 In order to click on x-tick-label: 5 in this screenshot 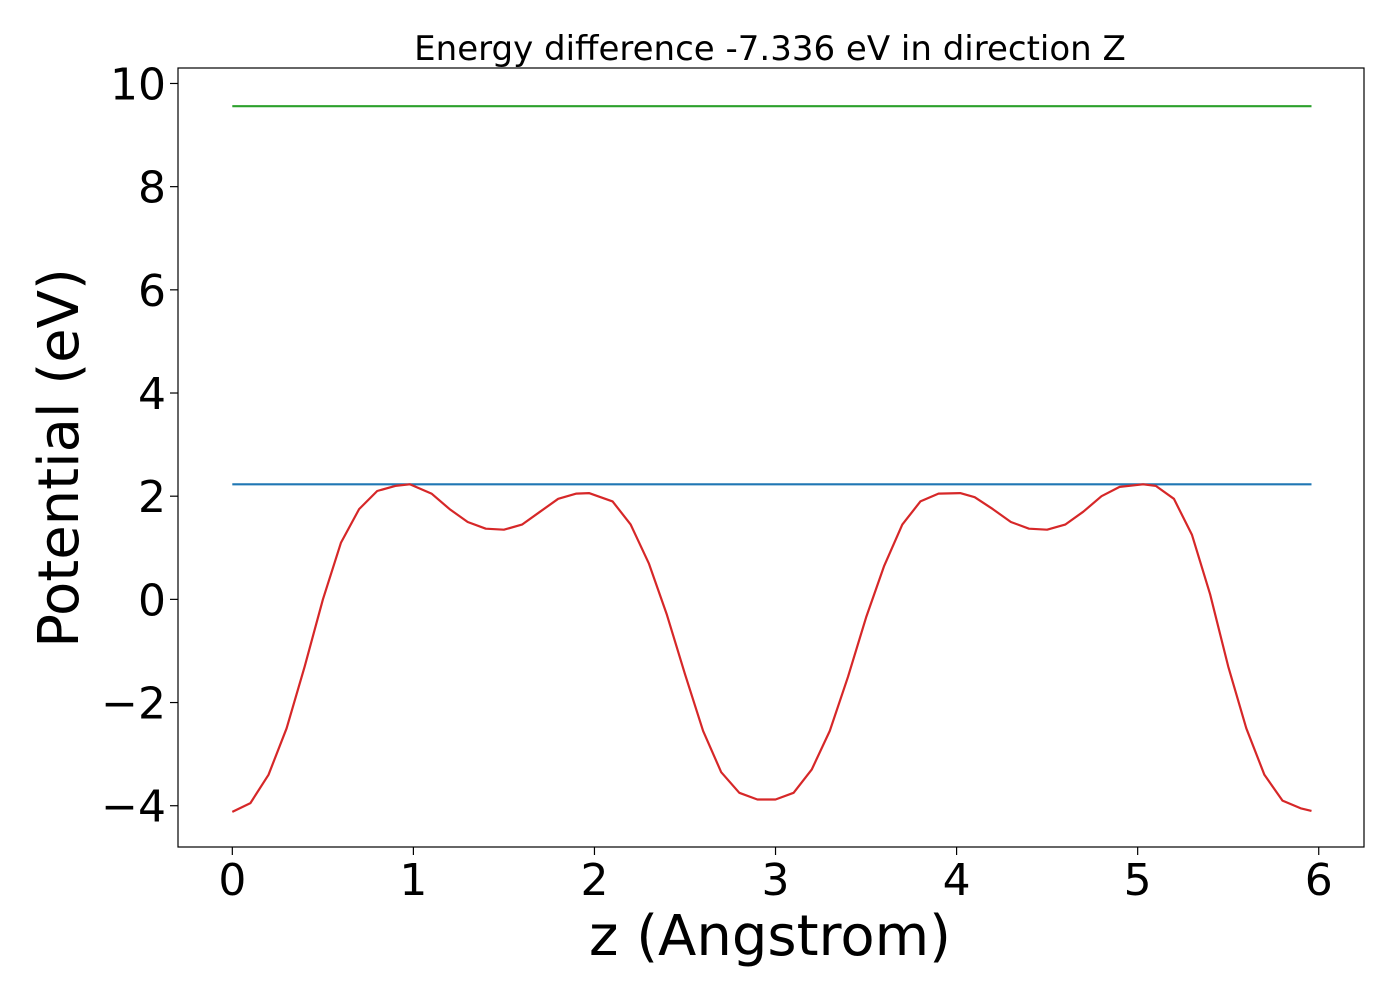, I will do `click(1138, 880)`.